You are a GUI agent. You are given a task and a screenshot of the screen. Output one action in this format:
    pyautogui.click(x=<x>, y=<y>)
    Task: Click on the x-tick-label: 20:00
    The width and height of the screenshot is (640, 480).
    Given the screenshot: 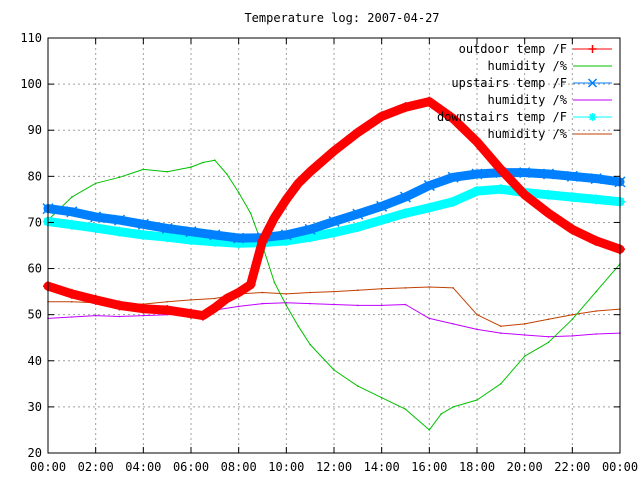 What is the action you would take?
    pyautogui.click(x=525, y=467)
    